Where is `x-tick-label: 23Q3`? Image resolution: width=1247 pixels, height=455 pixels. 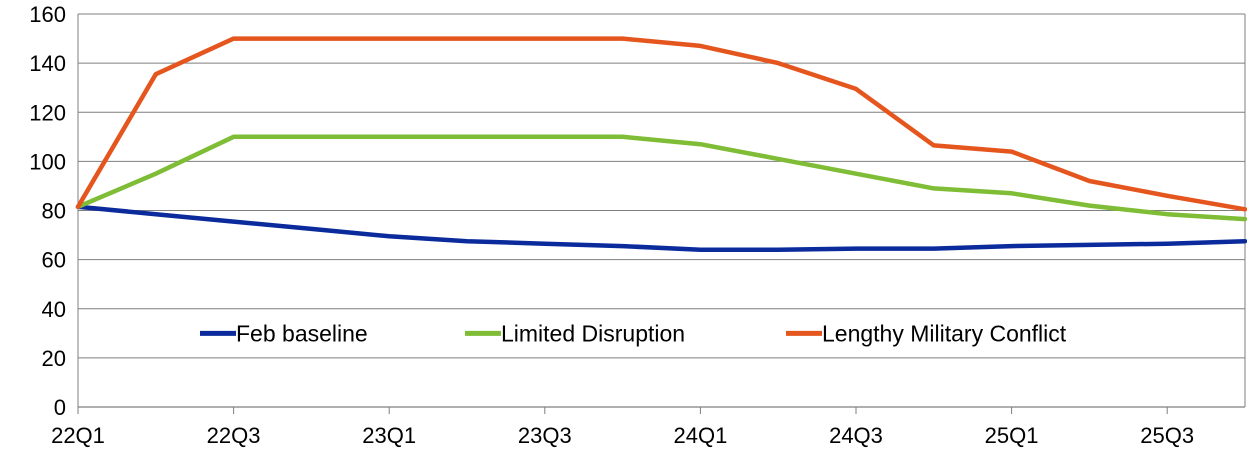
x-tick-label: 23Q3 is located at coordinates (545, 435).